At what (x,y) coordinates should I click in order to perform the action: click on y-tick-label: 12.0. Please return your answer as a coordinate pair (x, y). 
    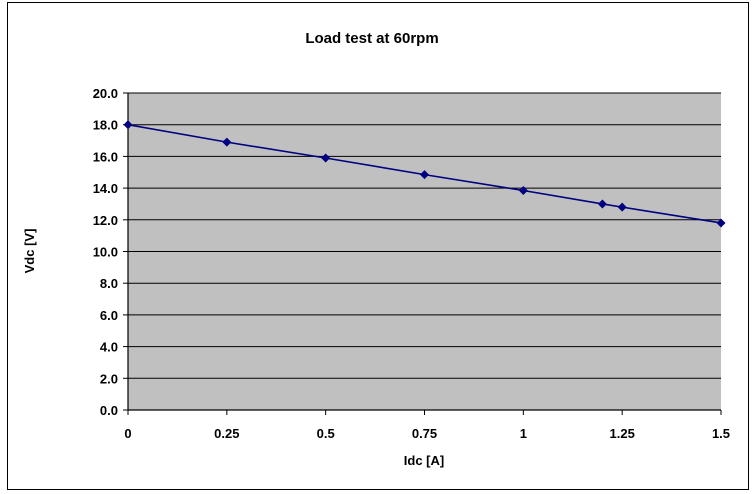
    Looking at the image, I should click on (105, 220).